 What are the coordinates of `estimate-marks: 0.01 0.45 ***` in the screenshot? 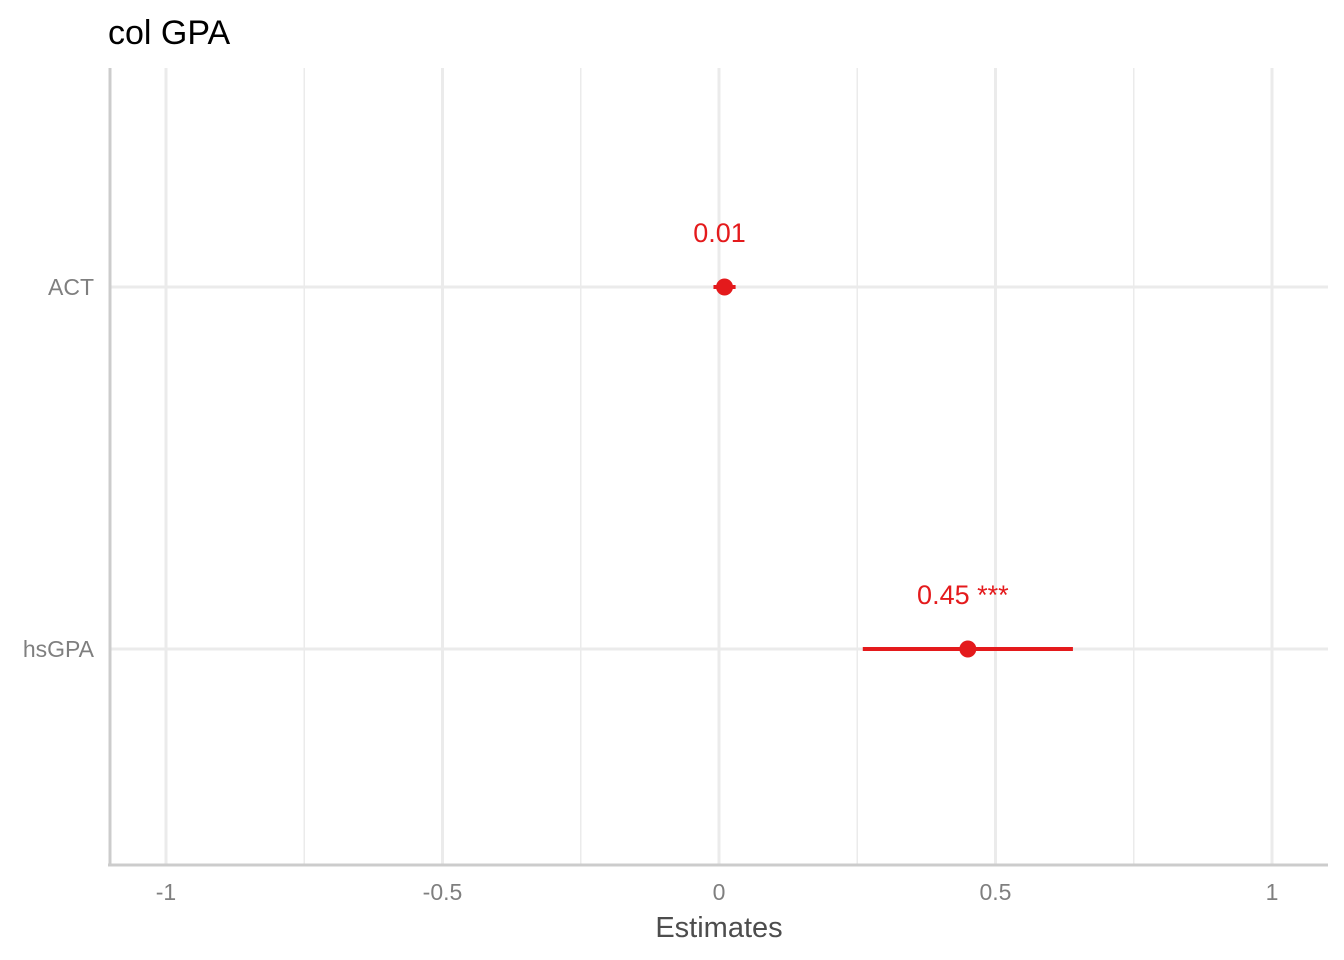 It's located at (883, 438).